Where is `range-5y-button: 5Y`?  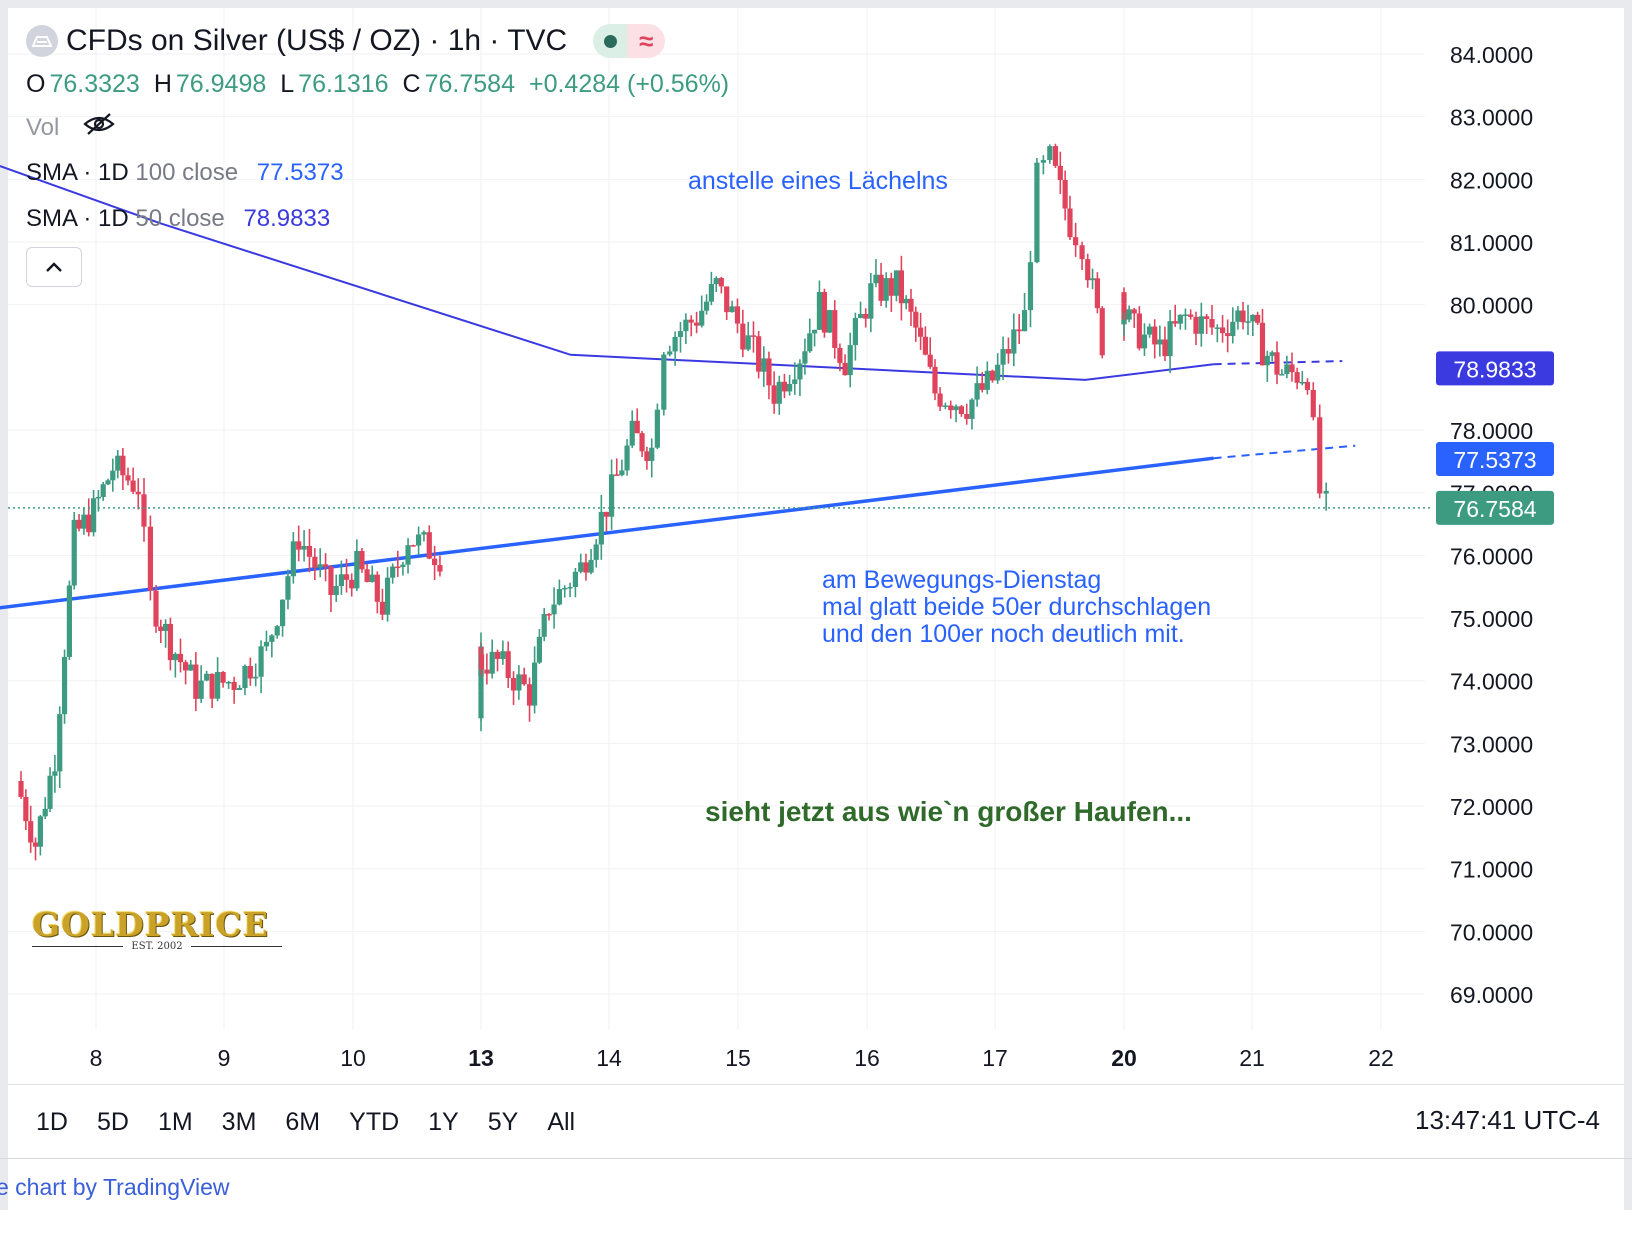 range-5y-button: 5Y is located at coordinates (503, 1121).